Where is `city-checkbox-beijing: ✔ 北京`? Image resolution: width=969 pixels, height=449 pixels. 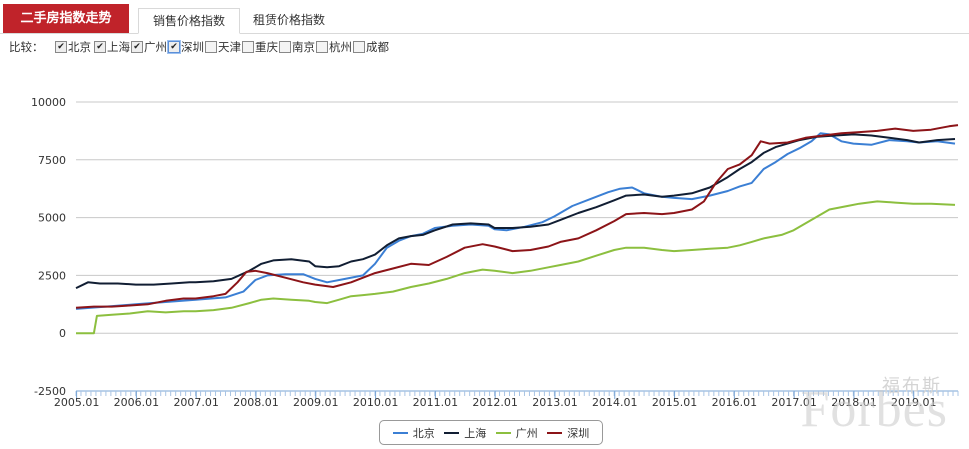 city-checkbox-beijing: ✔ 北京 is located at coordinates (73, 47).